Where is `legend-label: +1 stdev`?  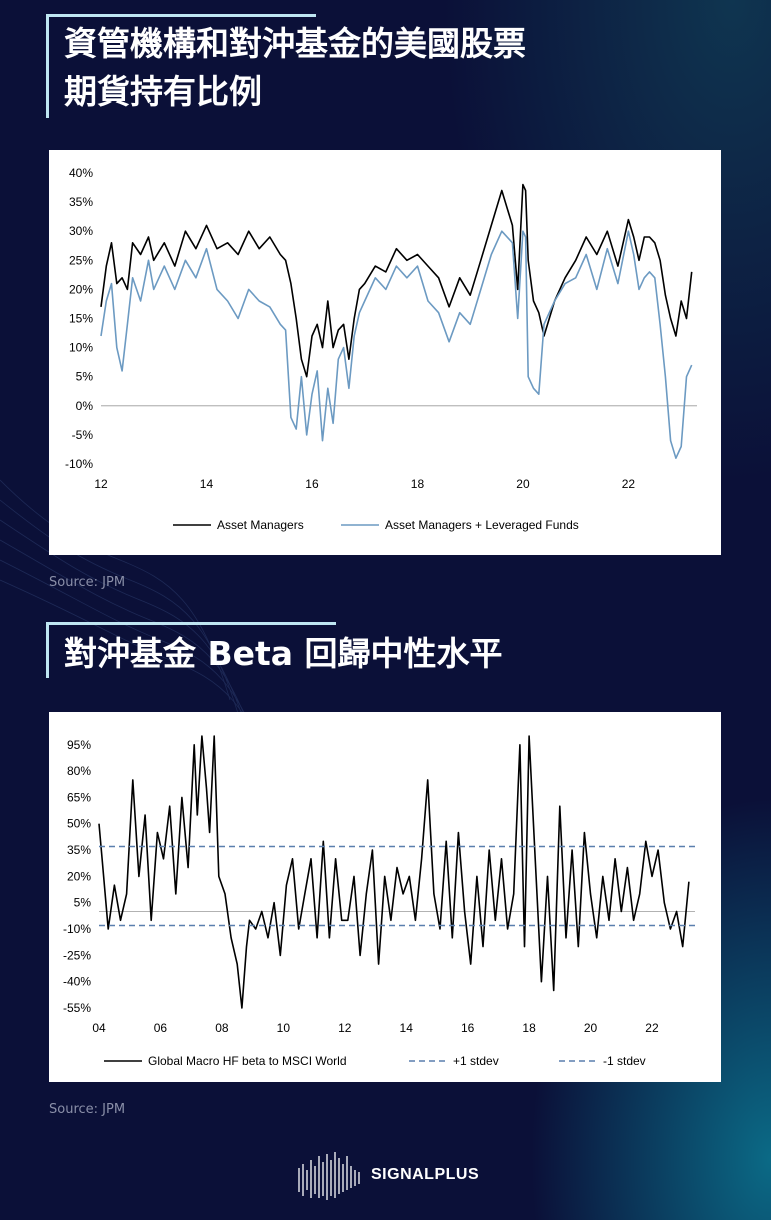
legend-label: +1 stdev is located at coordinates (476, 1061).